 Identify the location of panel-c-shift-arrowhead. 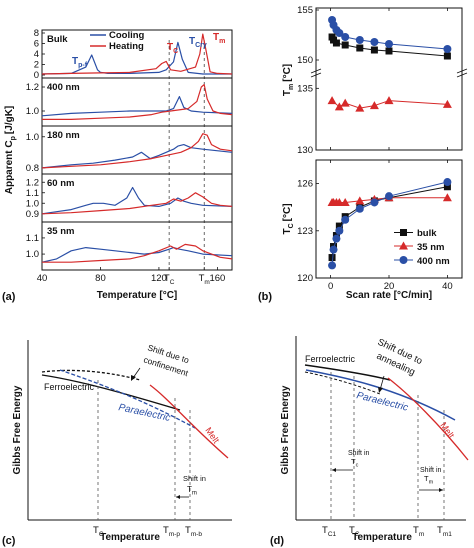
(133, 378).